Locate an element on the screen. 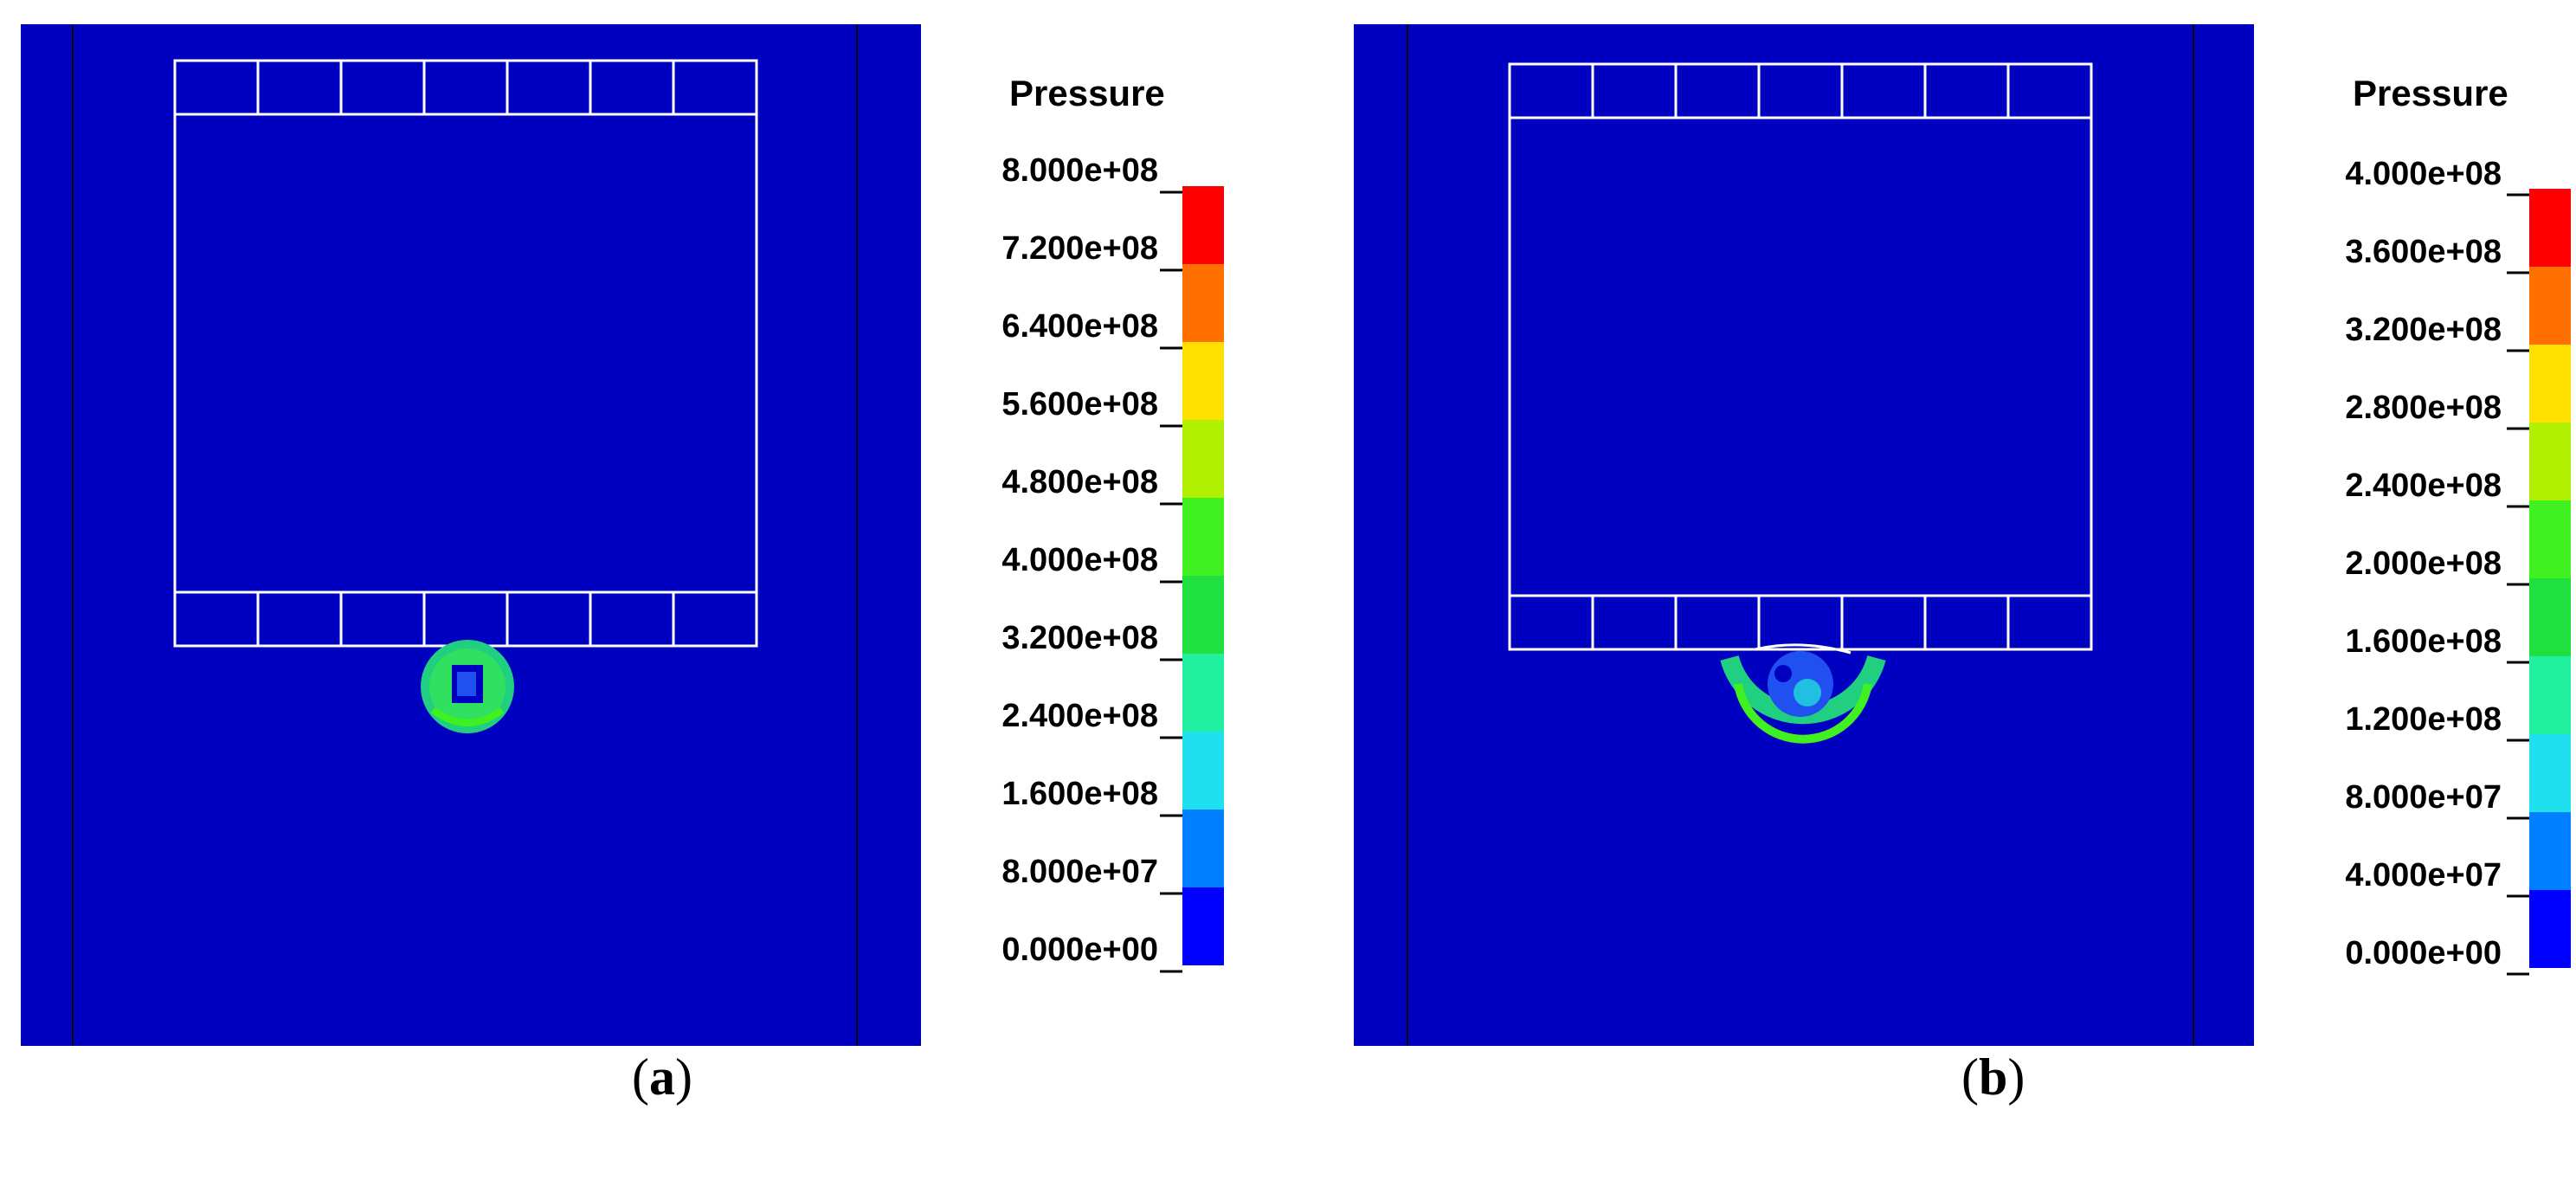 The width and height of the screenshot is (2576, 1200). legend-level-b-5: 2.000e+08 is located at coordinates (2423, 563).